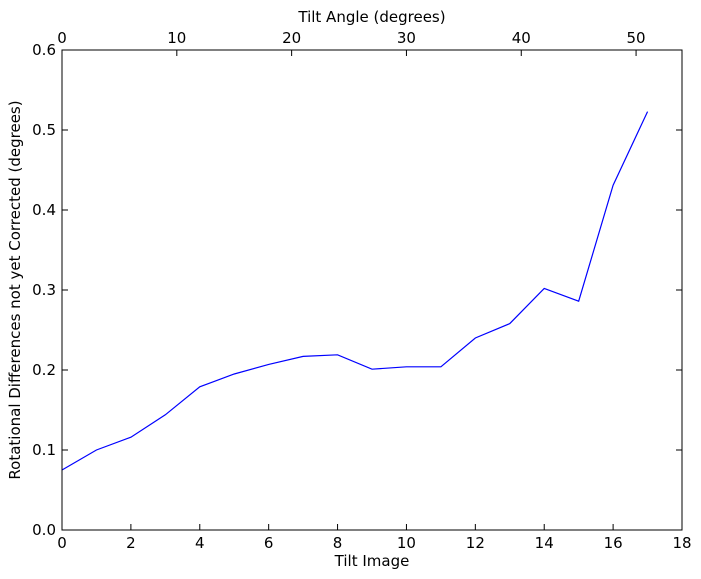 Image resolution: width=701 pixels, height=579 pixels. Describe the element at coordinates (371, 17) in the screenshot. I see `x2-axis-title: Tilt Angle (degrees)` at that location.